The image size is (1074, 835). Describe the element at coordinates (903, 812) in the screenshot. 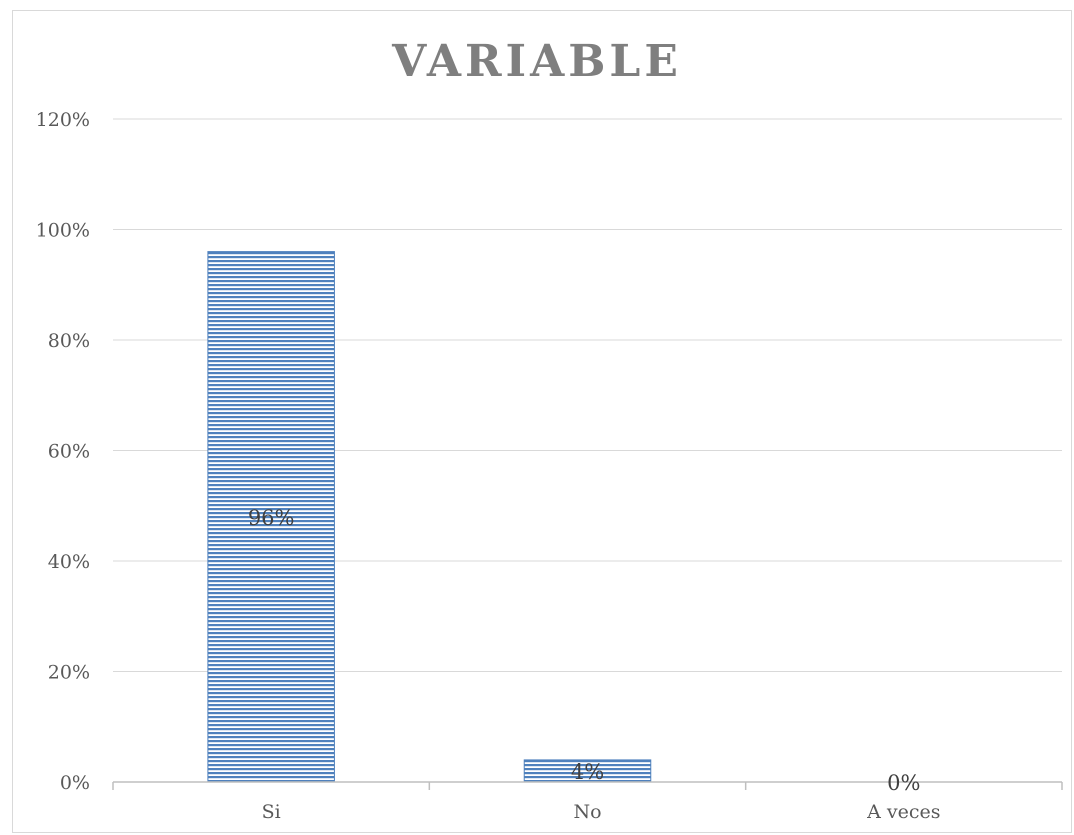

I see `x-tick-label: A veces` at that location.